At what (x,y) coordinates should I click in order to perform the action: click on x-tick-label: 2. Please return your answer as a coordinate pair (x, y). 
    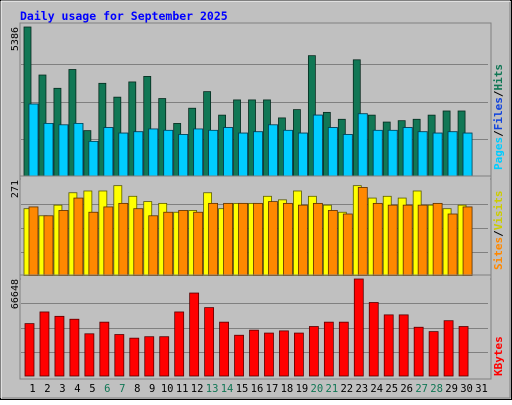
    Looking at the image, I should click on (47, 389).